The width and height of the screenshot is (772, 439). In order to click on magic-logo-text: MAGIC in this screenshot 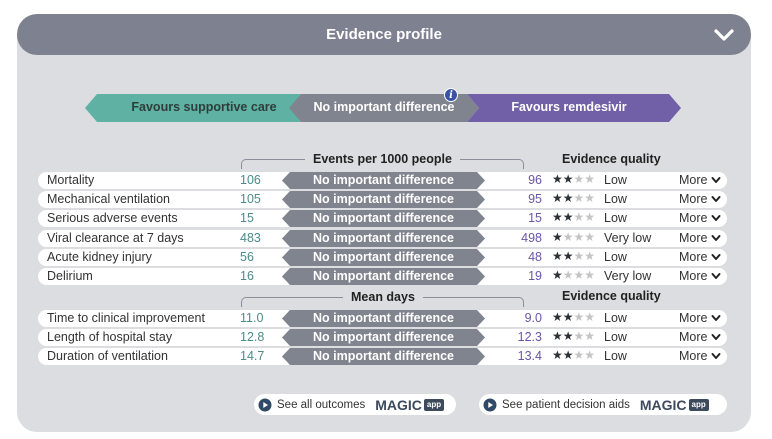, I will do `click(663, 404)`.